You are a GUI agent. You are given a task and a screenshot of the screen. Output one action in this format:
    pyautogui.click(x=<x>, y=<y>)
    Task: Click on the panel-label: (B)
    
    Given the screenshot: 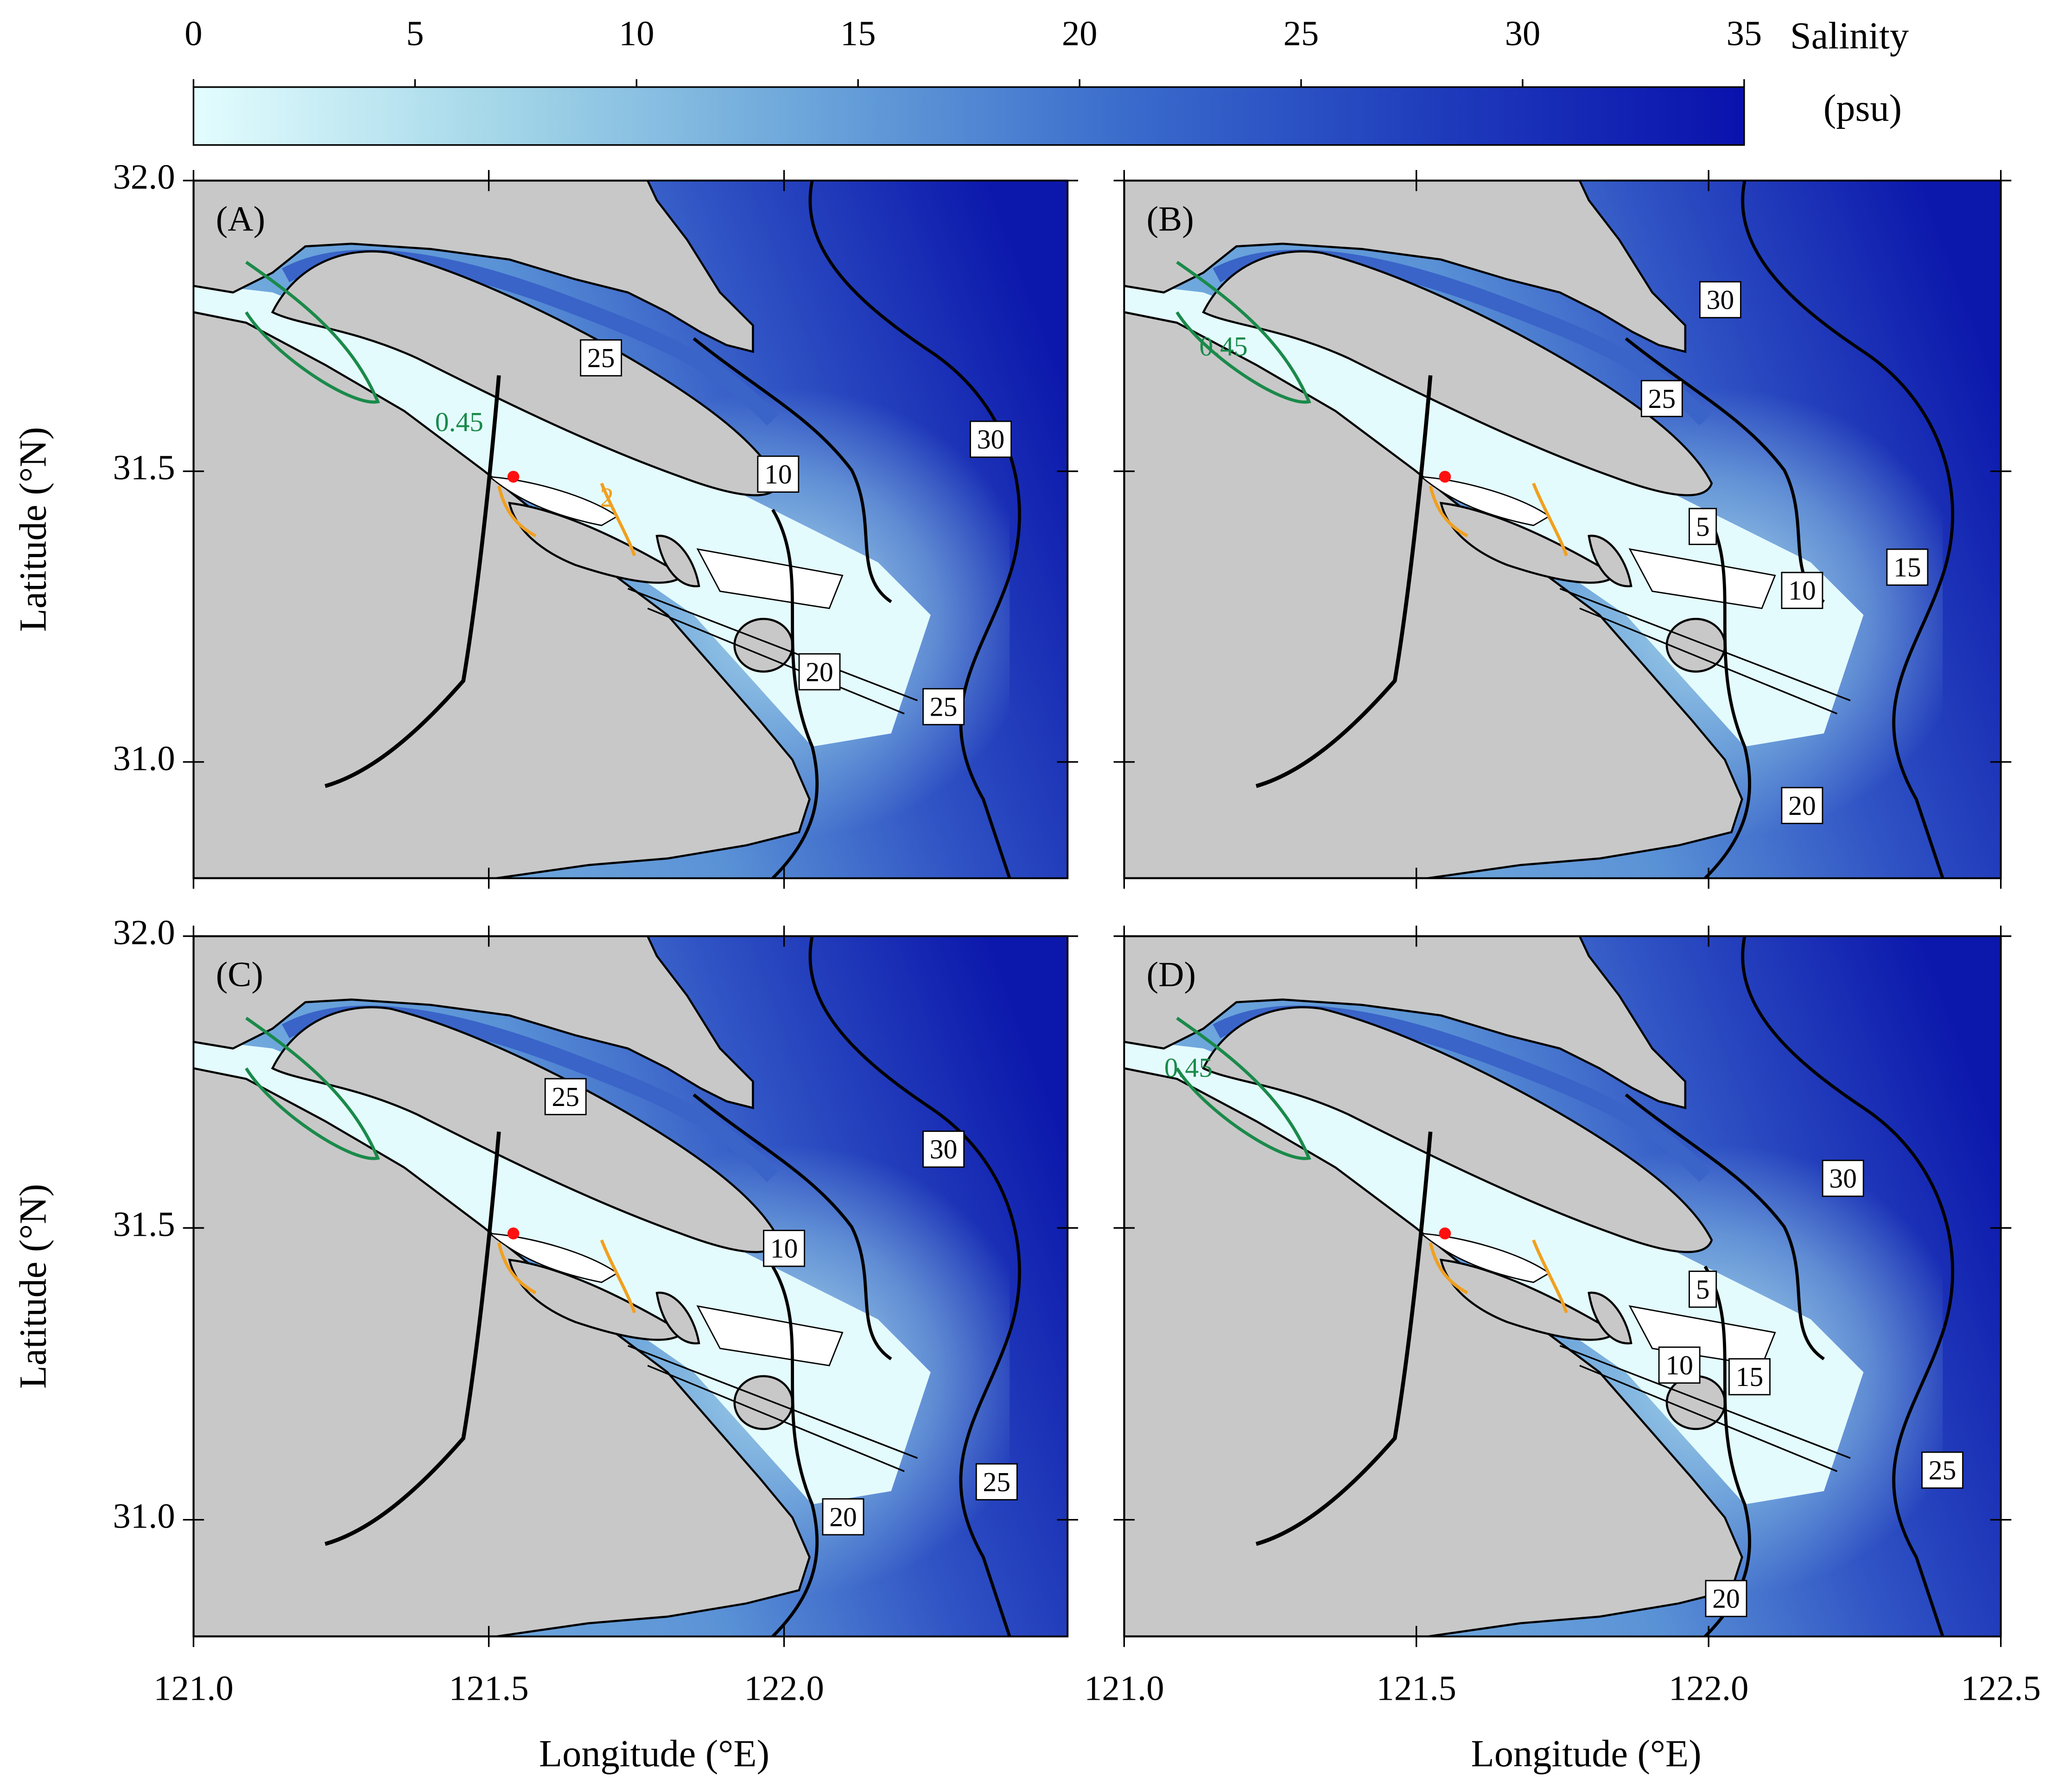 What is the action you would take?
    pyautogui.click(x=1171, y=218)
    